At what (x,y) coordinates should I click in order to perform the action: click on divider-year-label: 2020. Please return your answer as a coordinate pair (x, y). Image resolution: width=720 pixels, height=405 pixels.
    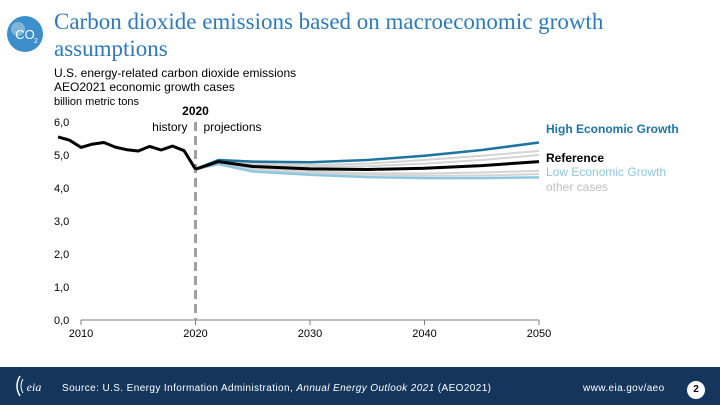
    Looking at the image, I should click on (195, 111).